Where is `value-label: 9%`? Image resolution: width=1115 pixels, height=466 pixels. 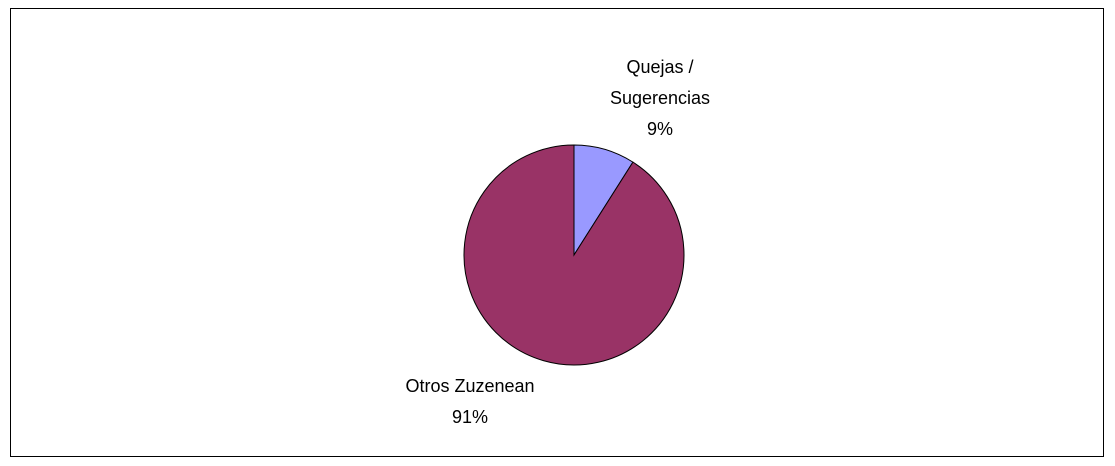
value-label: 9% is located at coordinates (659, 129).